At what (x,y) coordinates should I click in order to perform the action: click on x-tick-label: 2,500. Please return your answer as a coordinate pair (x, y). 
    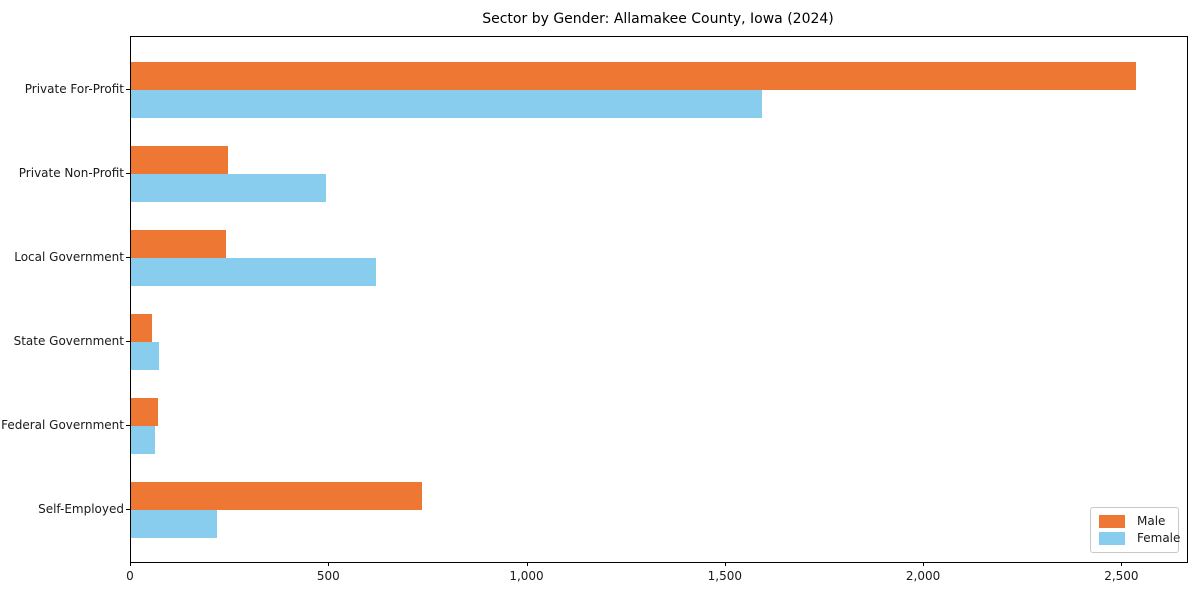
    Looking at the image, I should click on (1121, 576).